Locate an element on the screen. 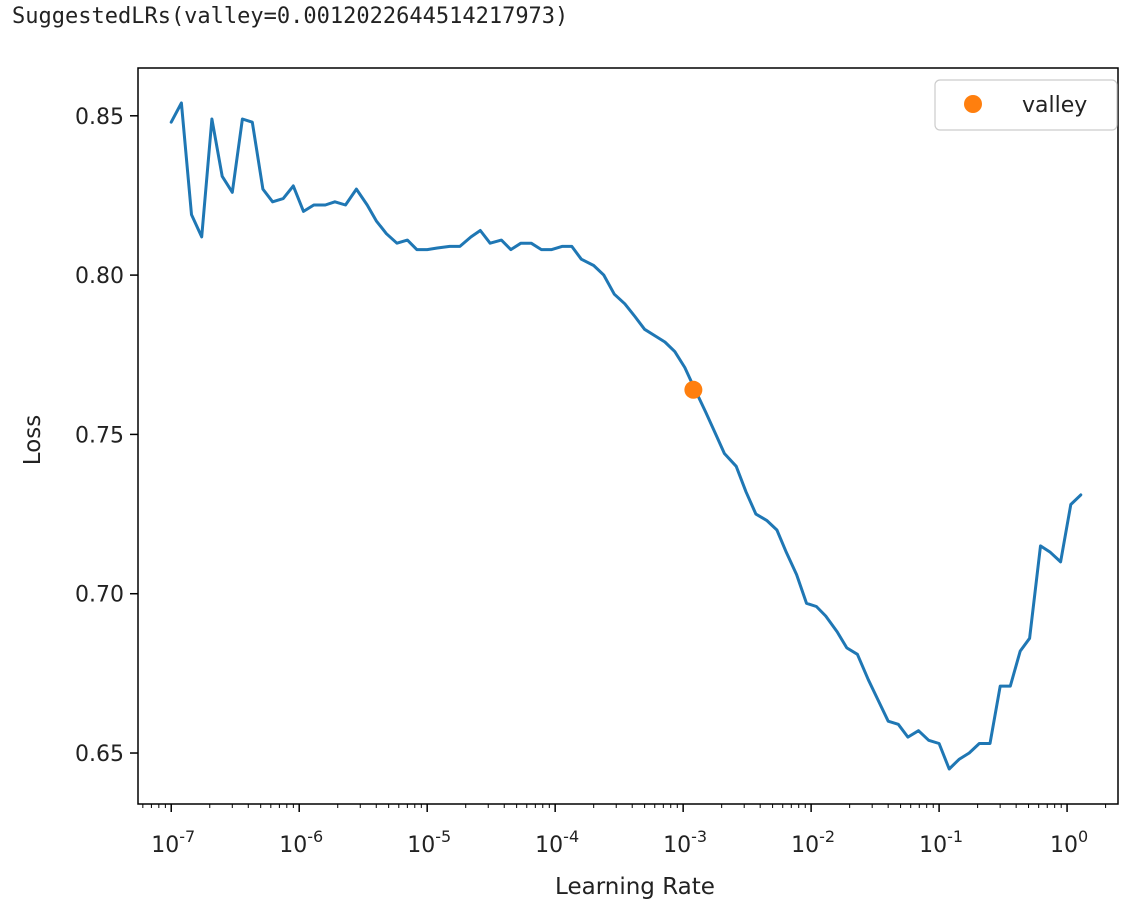  legend: valley is located at coordinates (1026, 105).